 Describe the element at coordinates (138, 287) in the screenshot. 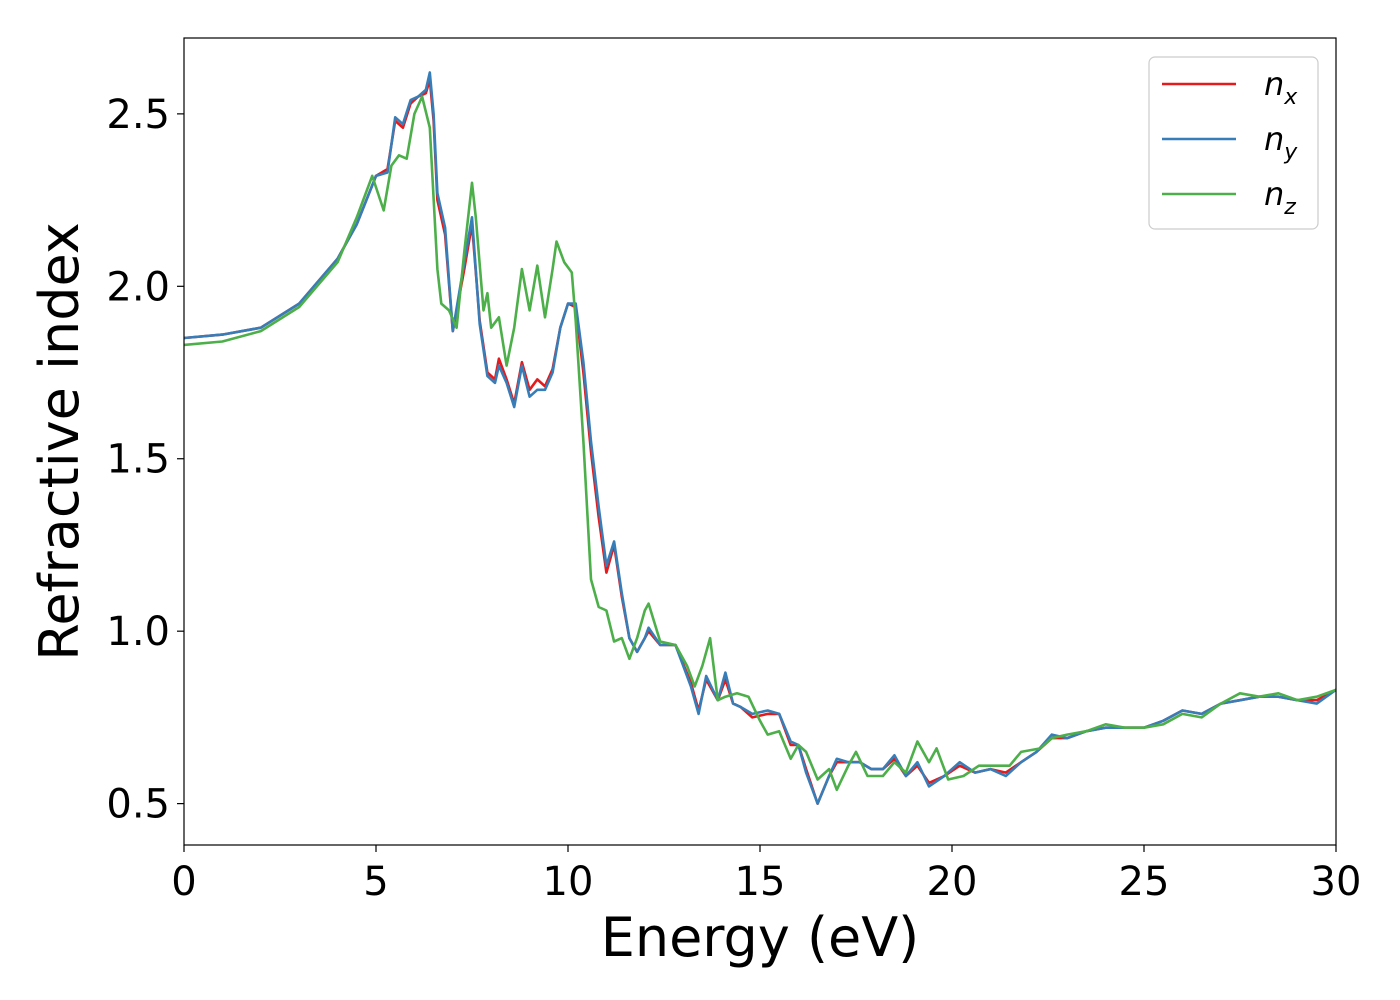

I see `y-tick-label: 2.0` at that location.